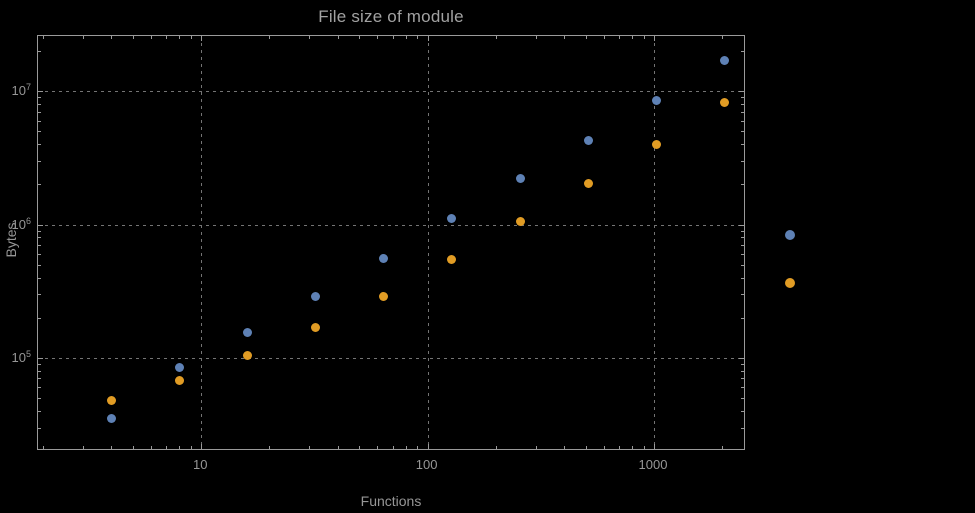 Image resolution: width=975 pixels, height=513 pixels. What do you see at coordinates (21, 223) in the screenshot?
I see `y-tick-label: 10⁶` at bounding box center [21, 223].